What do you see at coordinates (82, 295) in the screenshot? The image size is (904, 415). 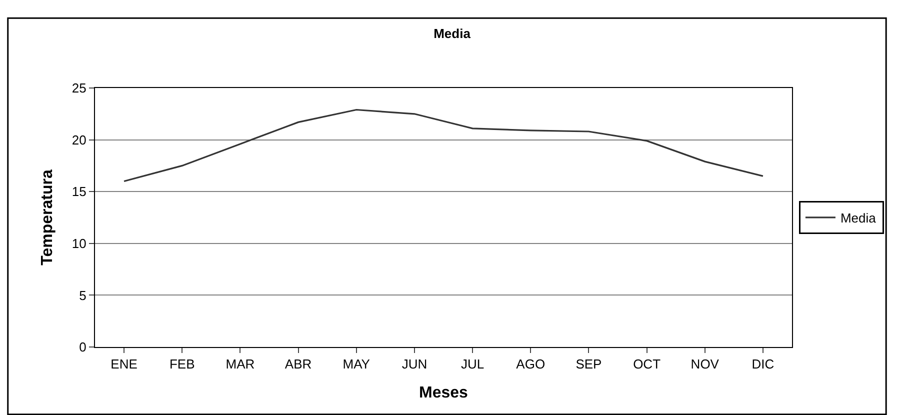 I see `y-tick-label: 5` at bounding box center [82, 295].